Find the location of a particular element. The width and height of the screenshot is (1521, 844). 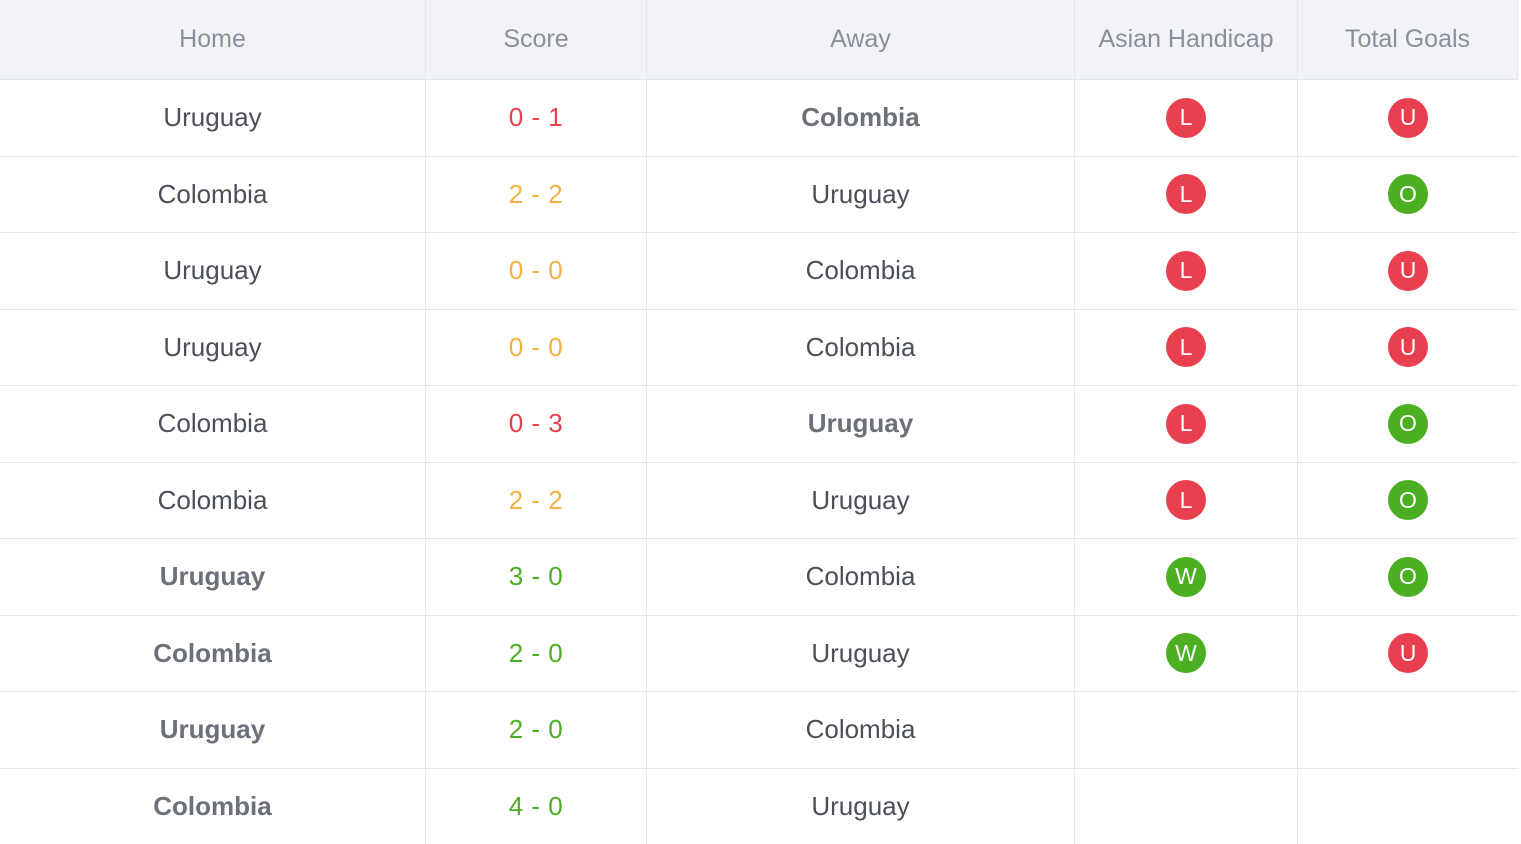

match-score: 4 - 0 is located at coordinates (536, 806).